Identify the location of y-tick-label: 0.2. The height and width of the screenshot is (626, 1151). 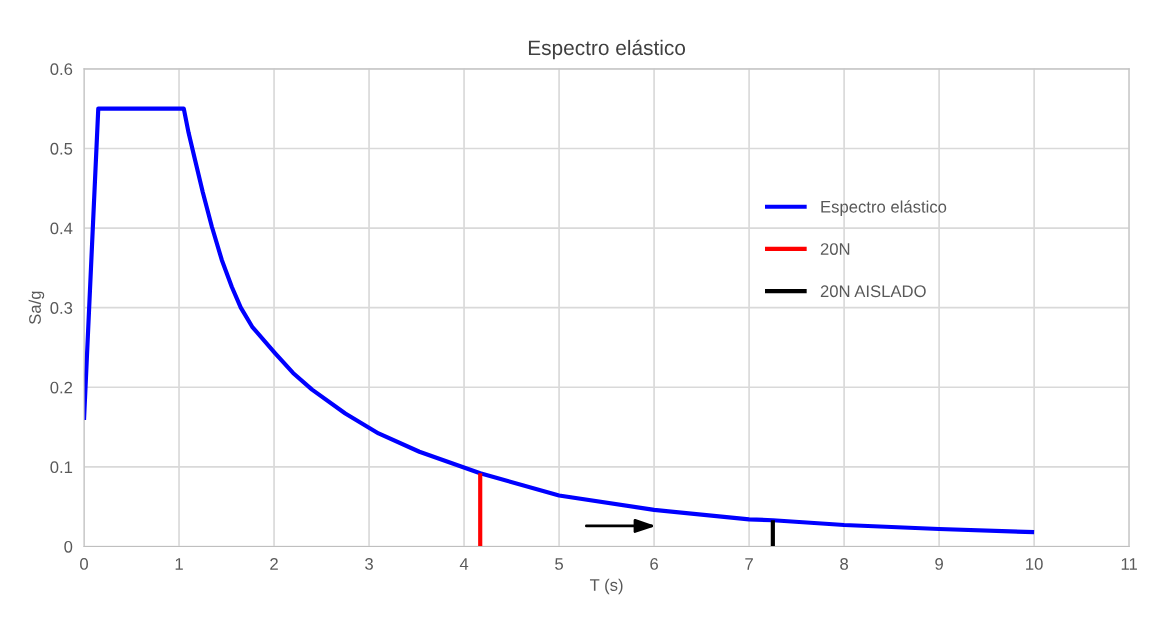
(61, 387).